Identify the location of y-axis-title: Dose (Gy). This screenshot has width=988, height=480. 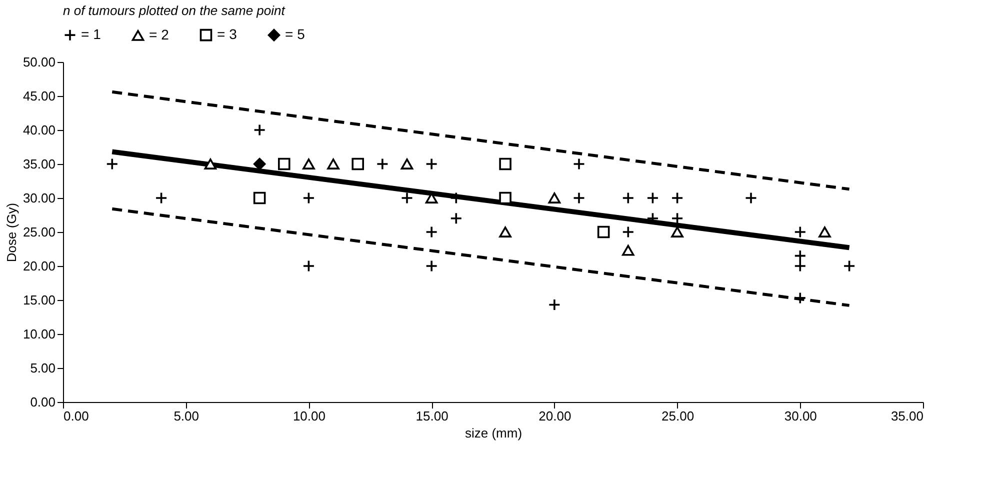
(11, 232).